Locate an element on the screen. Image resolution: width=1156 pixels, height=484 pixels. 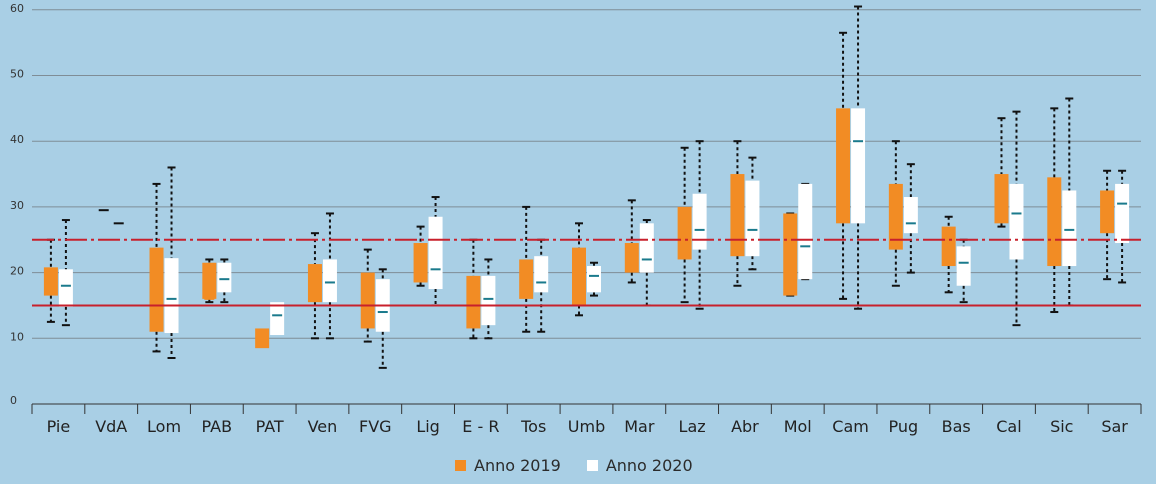
y-tick-label: 30 is located at coordinates (17, 205).